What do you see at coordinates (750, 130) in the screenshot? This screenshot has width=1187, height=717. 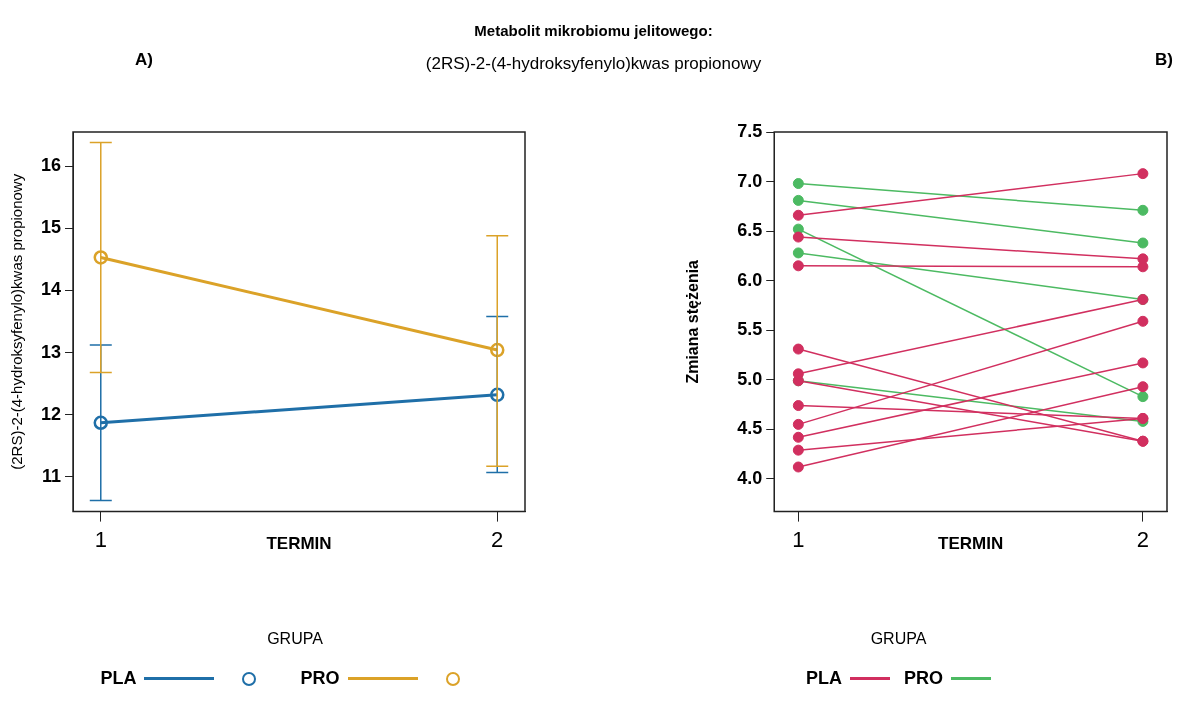 I see `y-tick-label: 7.5` at bounding box center [750, 130].